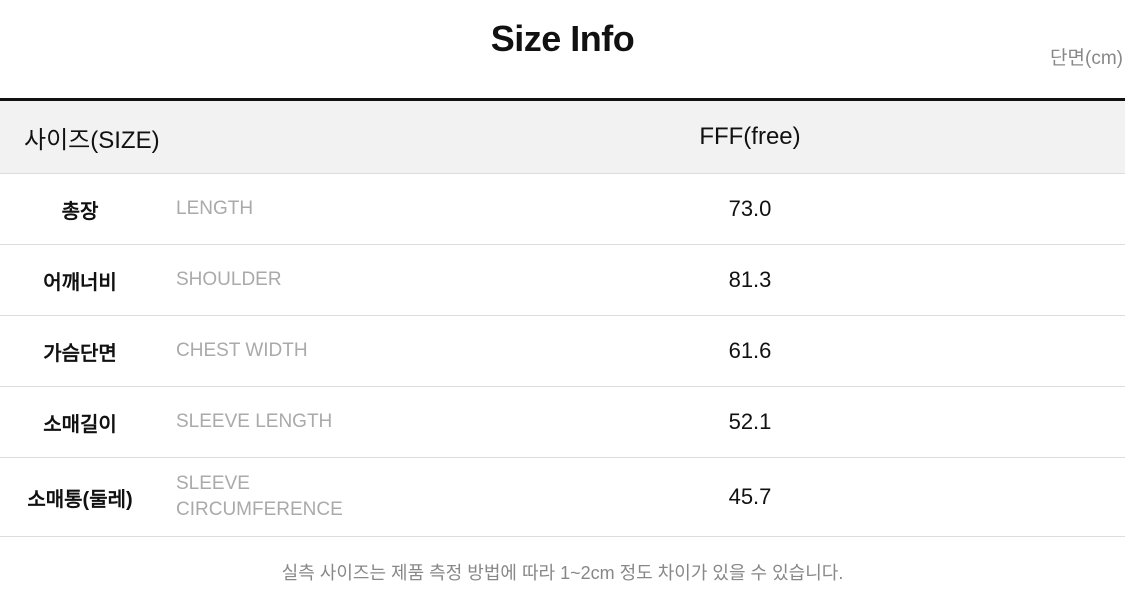  I want to click on table-header: 사이즈(SIZE) FFF(free), so click(562, 137).